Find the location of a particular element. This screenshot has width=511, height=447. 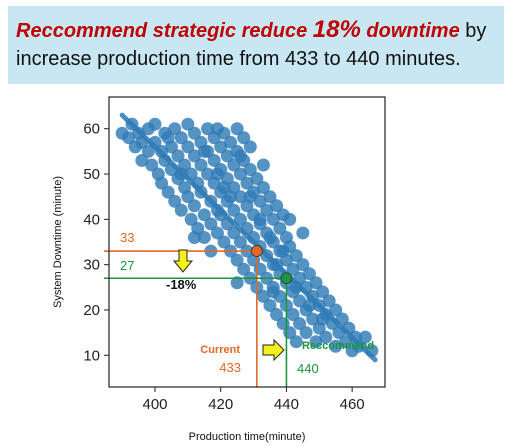

current-label: Current is located at coordinates (220, 350).